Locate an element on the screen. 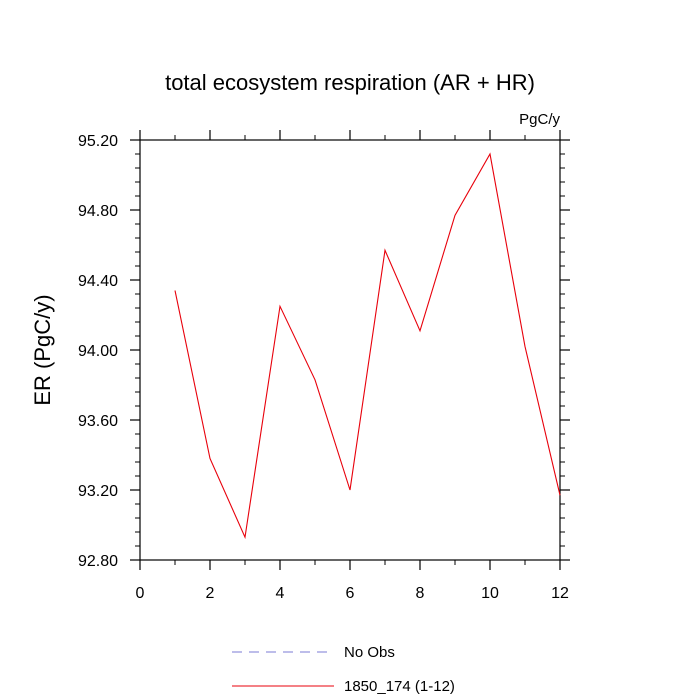 This screenshot has height=700, width=700. y-tick-label: 92.80 is located at coordinates (98, 561).